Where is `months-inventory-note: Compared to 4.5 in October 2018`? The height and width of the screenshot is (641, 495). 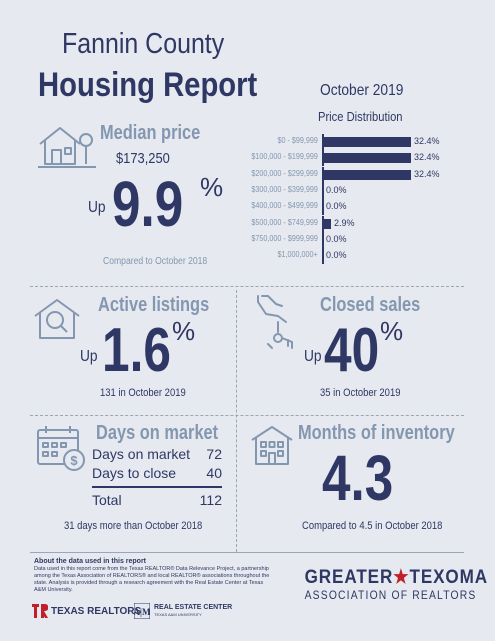 months-inventory-note: Compared to 4.5 in October 2018 is located at coordinates (372, 526).